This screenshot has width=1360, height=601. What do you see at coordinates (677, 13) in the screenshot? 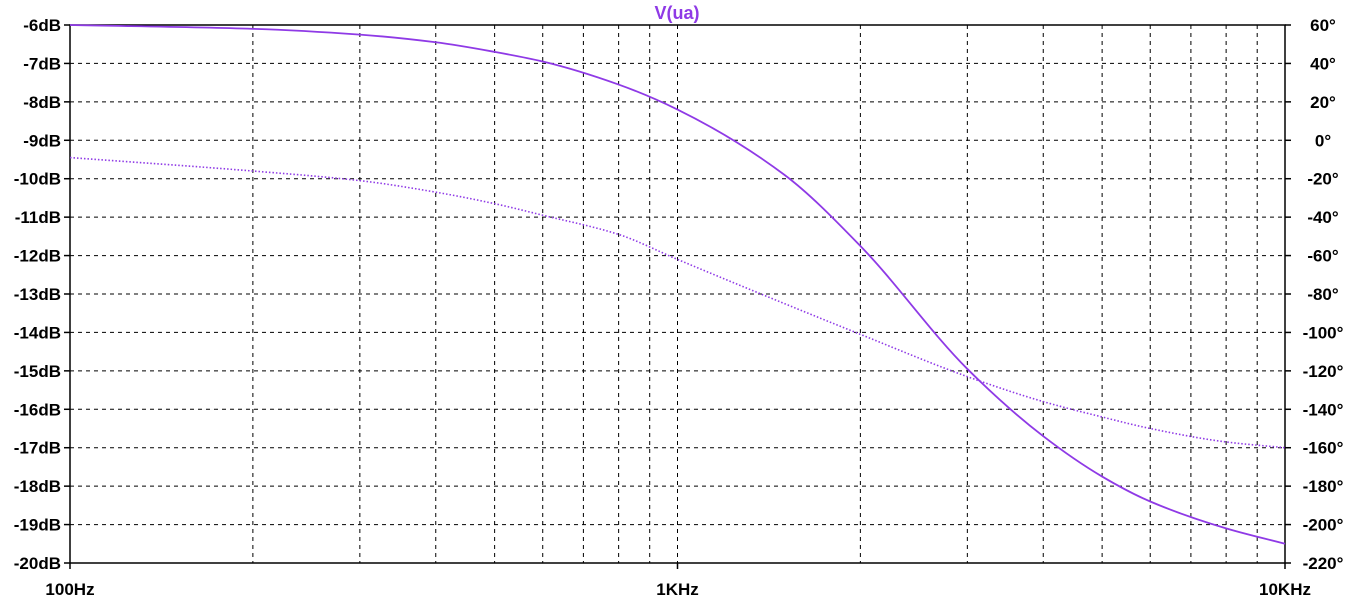
I see `chart-title: V(ua)` at bounding box center [677, 13].